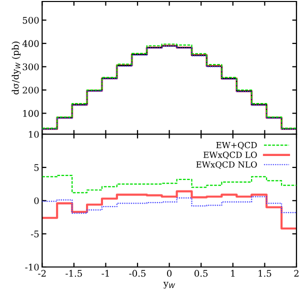 The image size is (301, 300). I want to click on x-tick-label: 1.5, so click(265, 273).